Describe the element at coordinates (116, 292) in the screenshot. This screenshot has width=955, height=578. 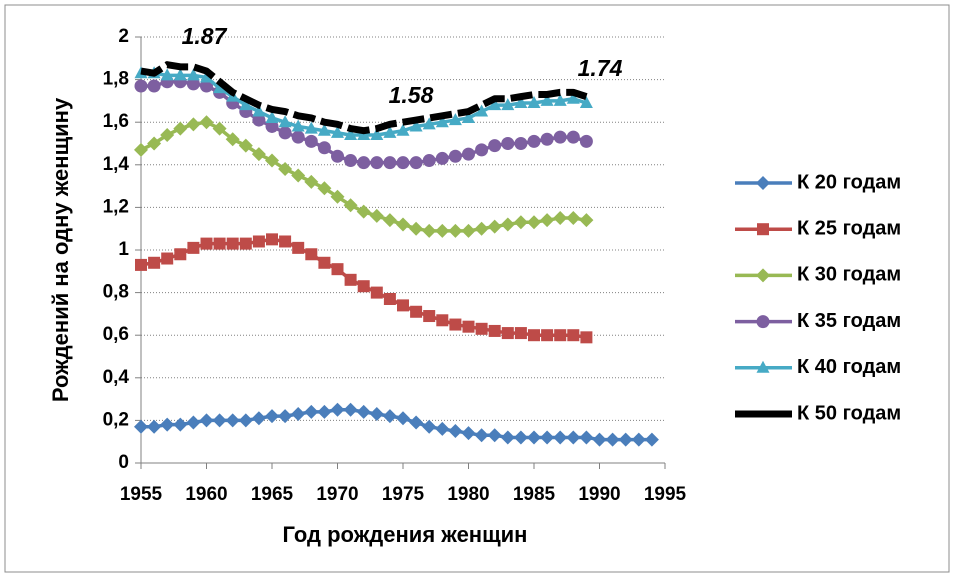
I see `y-tick-label: 0,8` at that location.